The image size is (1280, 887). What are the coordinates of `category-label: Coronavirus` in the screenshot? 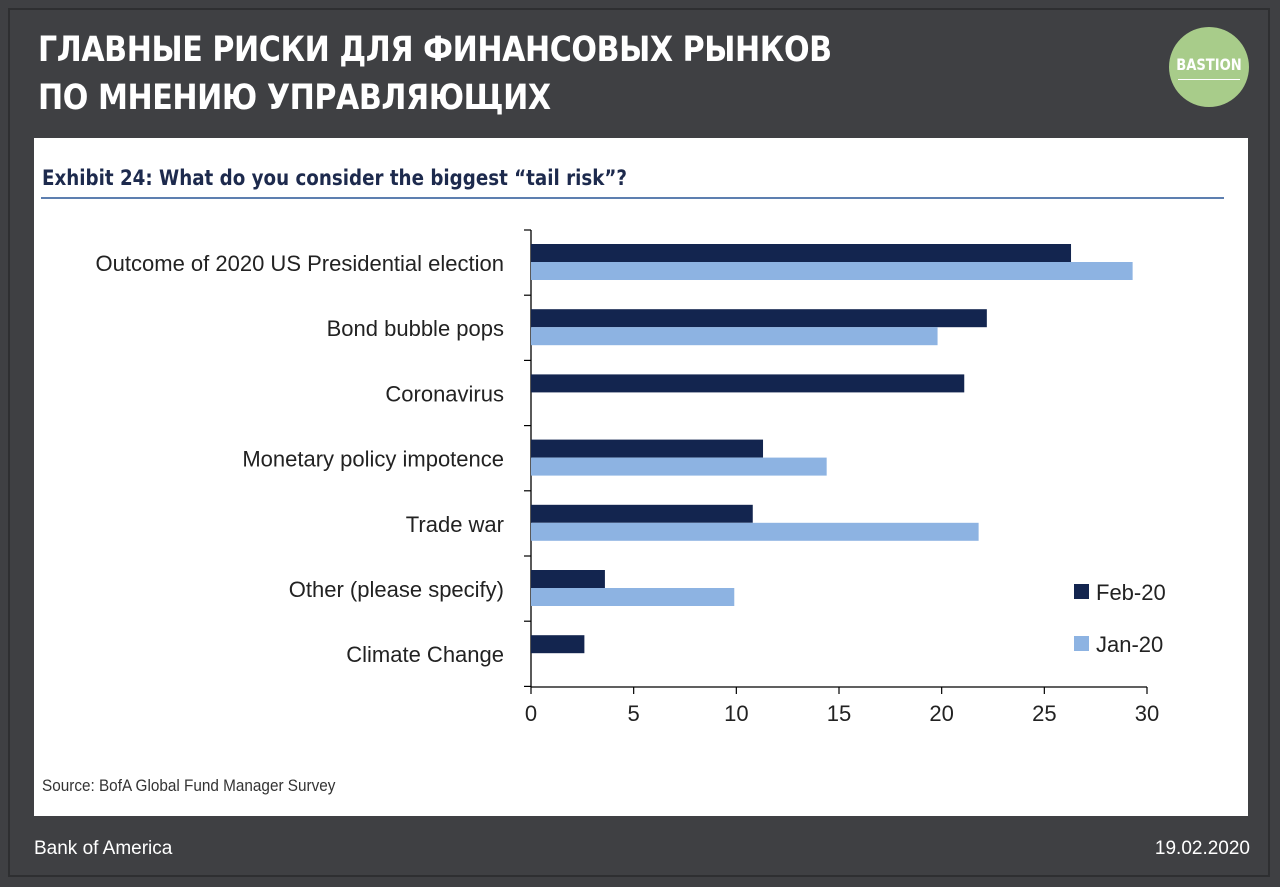 It's located at (444, 393).